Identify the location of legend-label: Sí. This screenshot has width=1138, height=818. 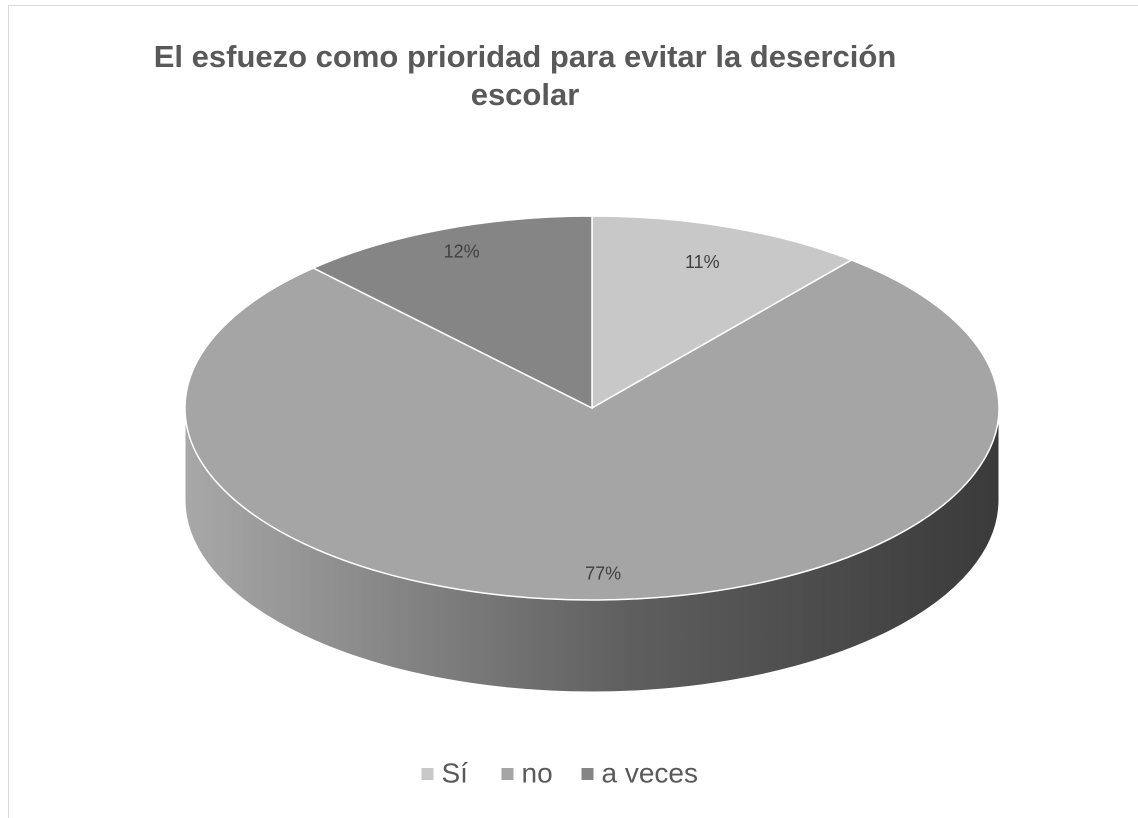
(455, 772).